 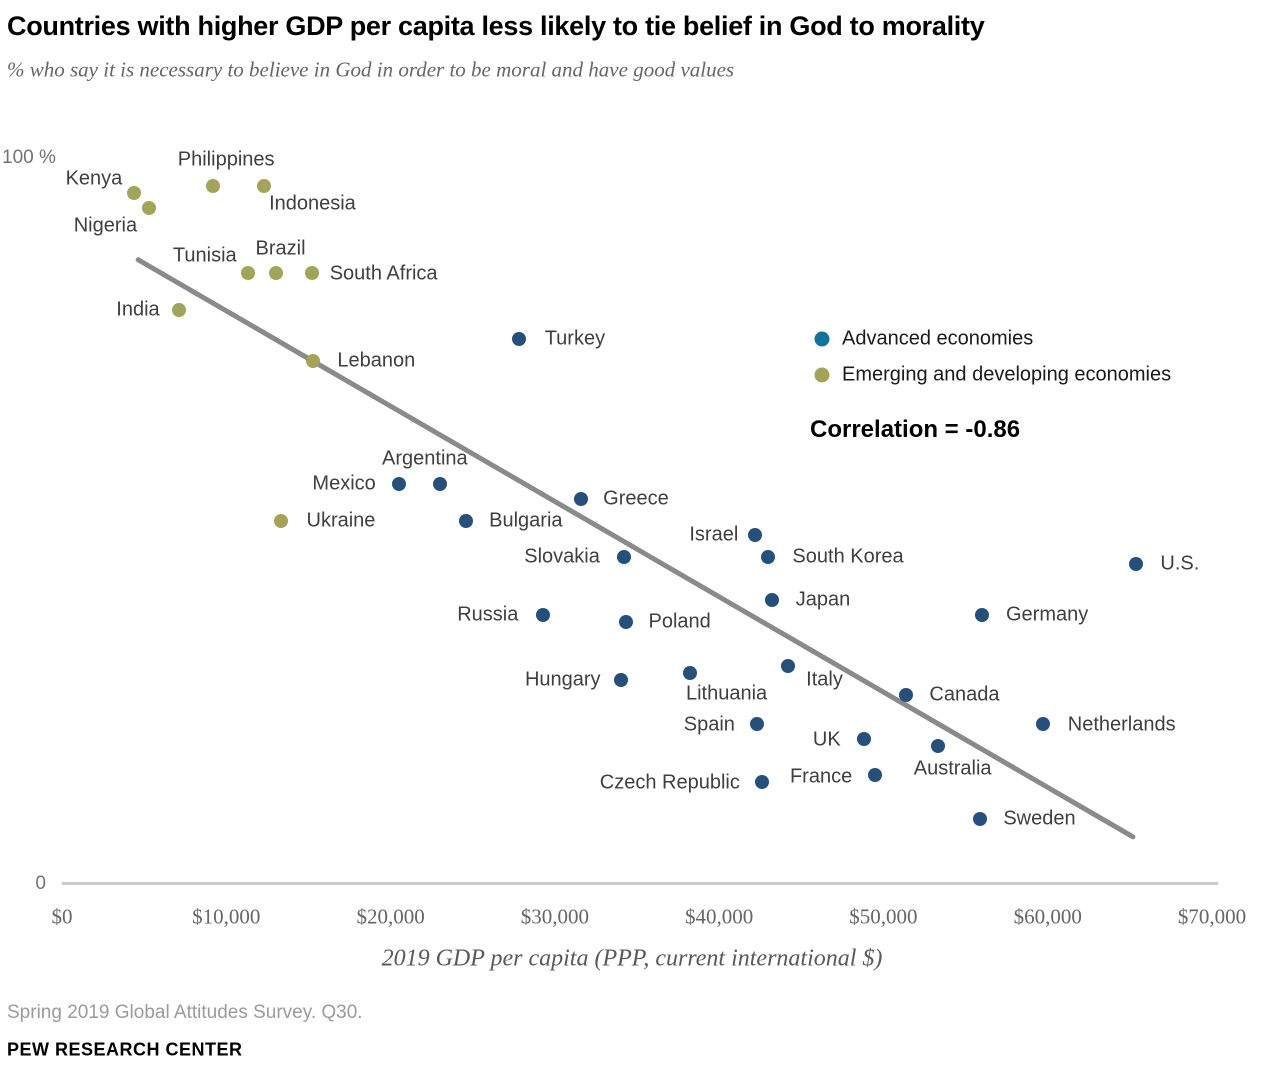 I want to click on data-point-hungary, so click(x=620, y=680).